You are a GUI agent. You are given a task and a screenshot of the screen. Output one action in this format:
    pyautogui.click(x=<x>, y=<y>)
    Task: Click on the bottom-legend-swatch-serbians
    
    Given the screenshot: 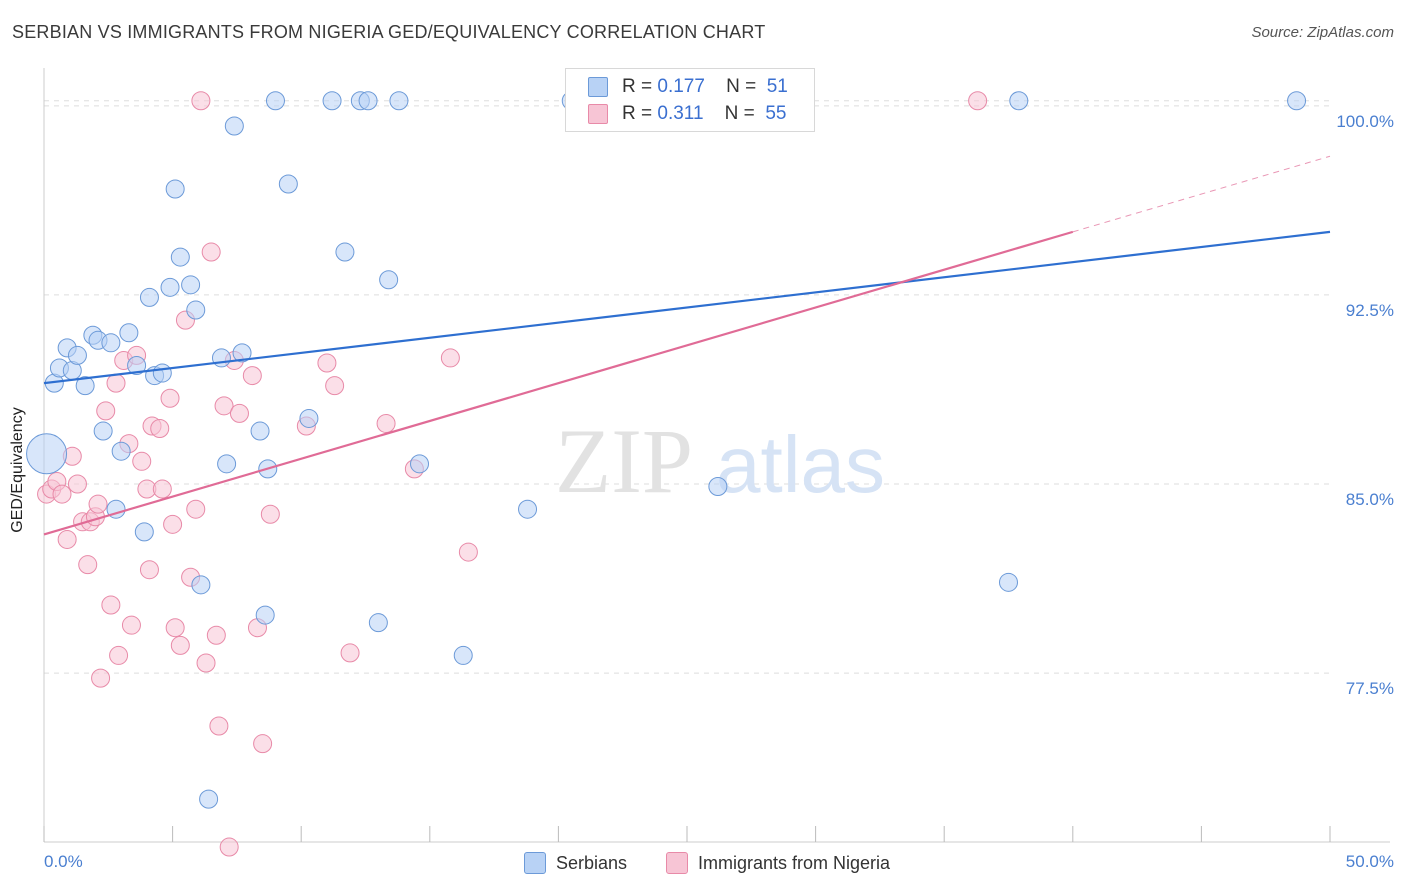 What is the action you would take?
    pyautogui.click(x=535, y=863)
    